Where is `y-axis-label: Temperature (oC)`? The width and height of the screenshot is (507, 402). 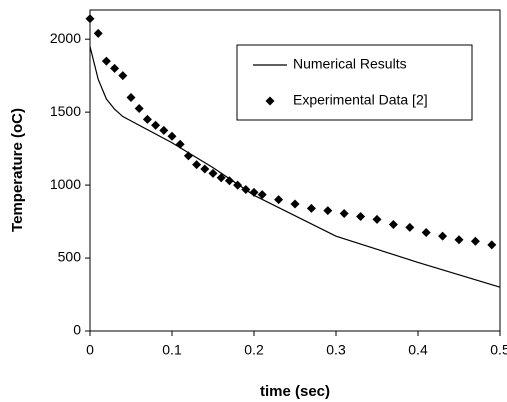 y-axis-label: Temperature (oC) is located at coordinates (17, 170).